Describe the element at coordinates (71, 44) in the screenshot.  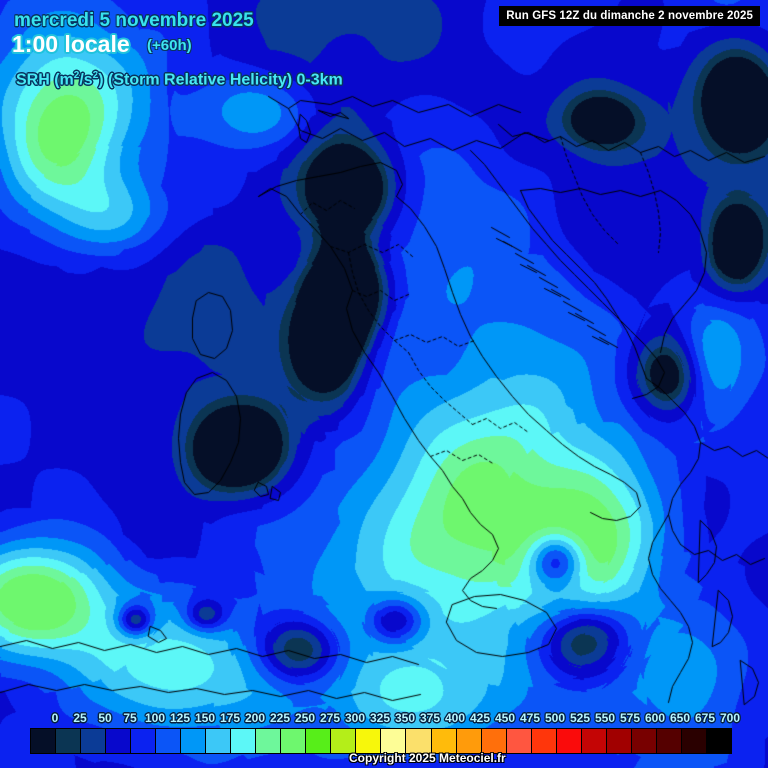
I see `forecast-time-label: 1:00 locale` at that location.